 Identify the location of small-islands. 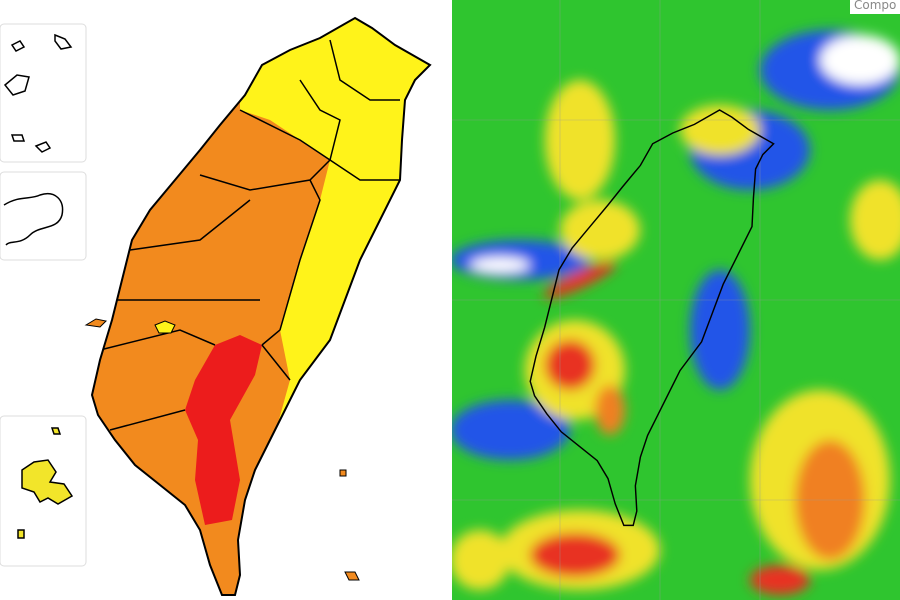
(222, 449).